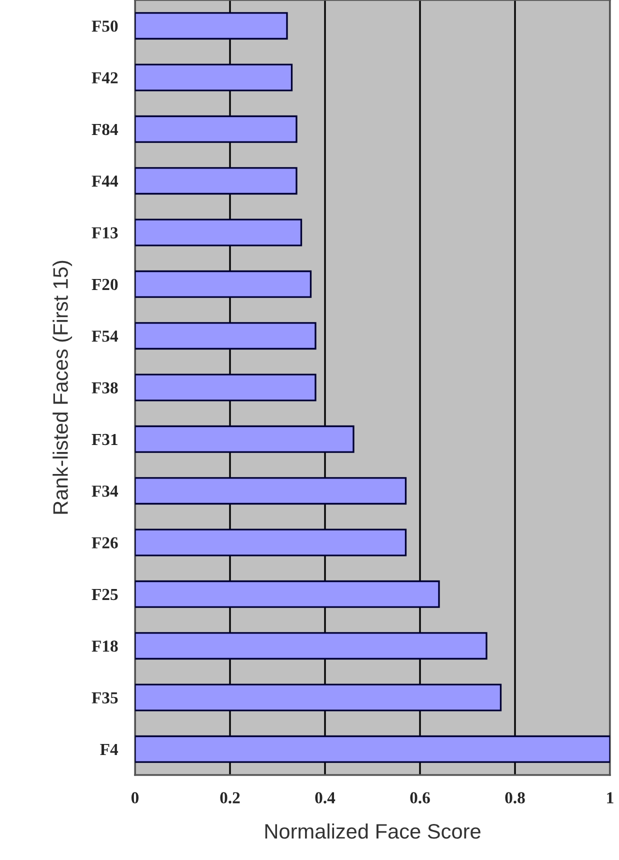 The height and width of the screenshot is (860, 619). What do you see at coordinates (105, 440) in the screenshot?
I see `y-tick-label: F31` at bounding box center [105, 440].